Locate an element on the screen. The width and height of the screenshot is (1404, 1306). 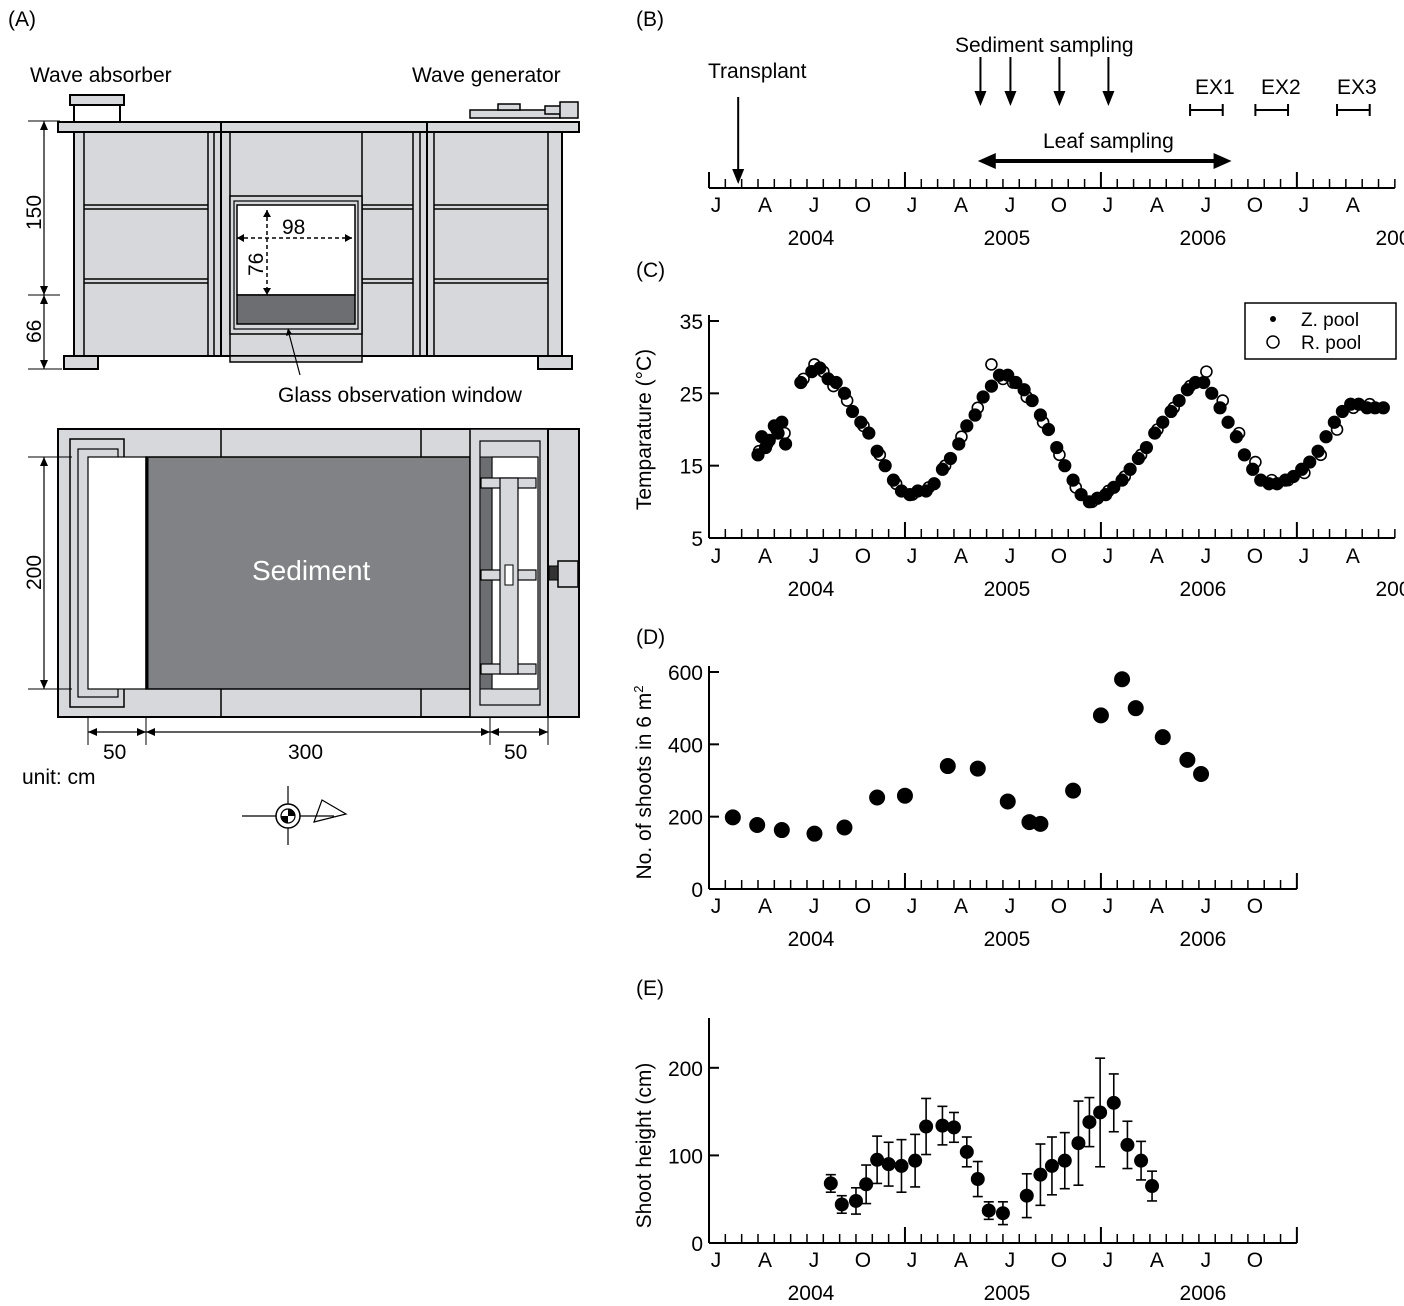
tank-top-view: Sediment 200 is located at coordinates (301, 636).